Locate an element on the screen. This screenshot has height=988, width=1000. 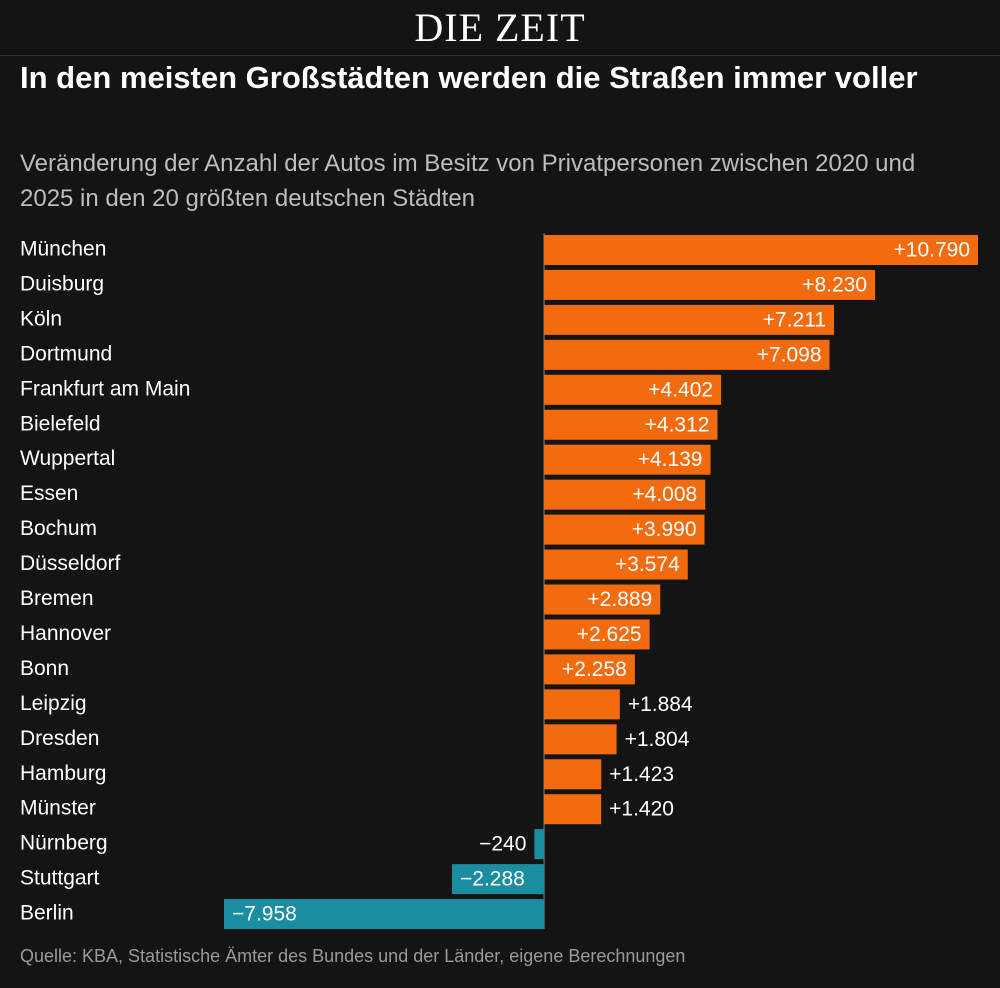
category-label: Bonn is located at coordinates (44, 668).